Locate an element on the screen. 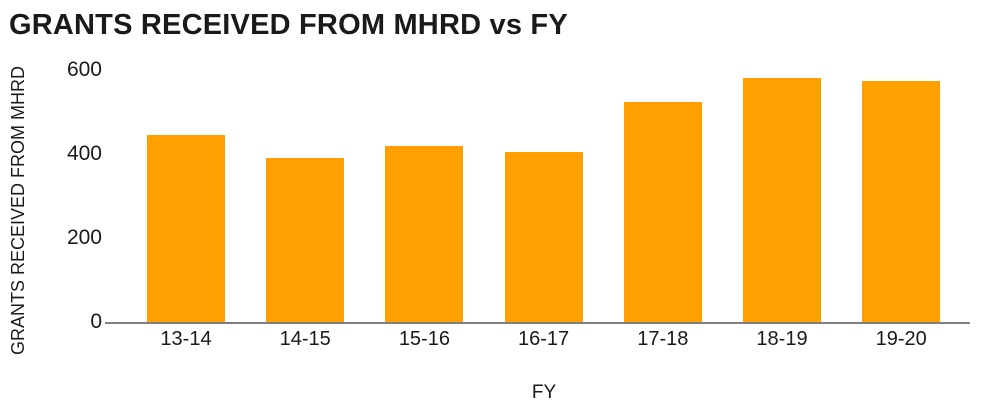 The image size is (983, 412). x-tick-label: 18-19 is located at coordinates (782, 339).